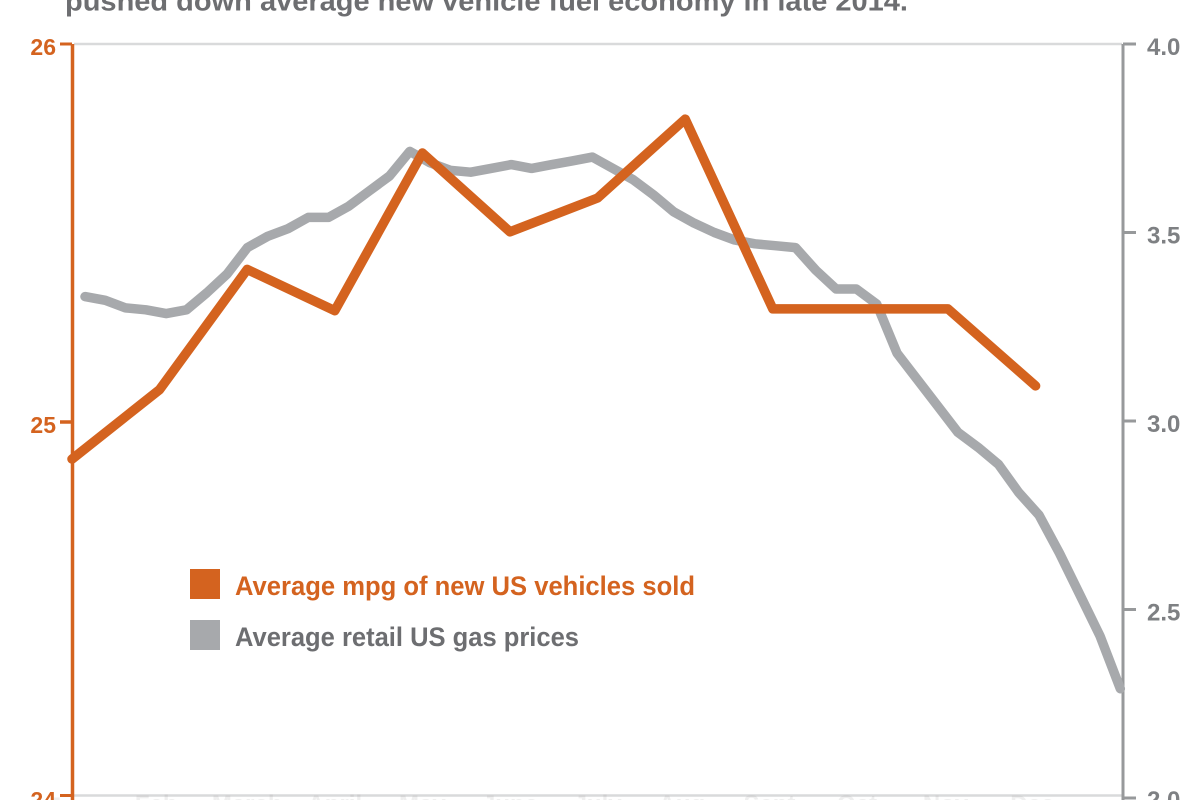  What do you see at coordinates (1035, 795) in the screenshot?
I see `svg-text: Dec.` at bounding box center [1035, 795].